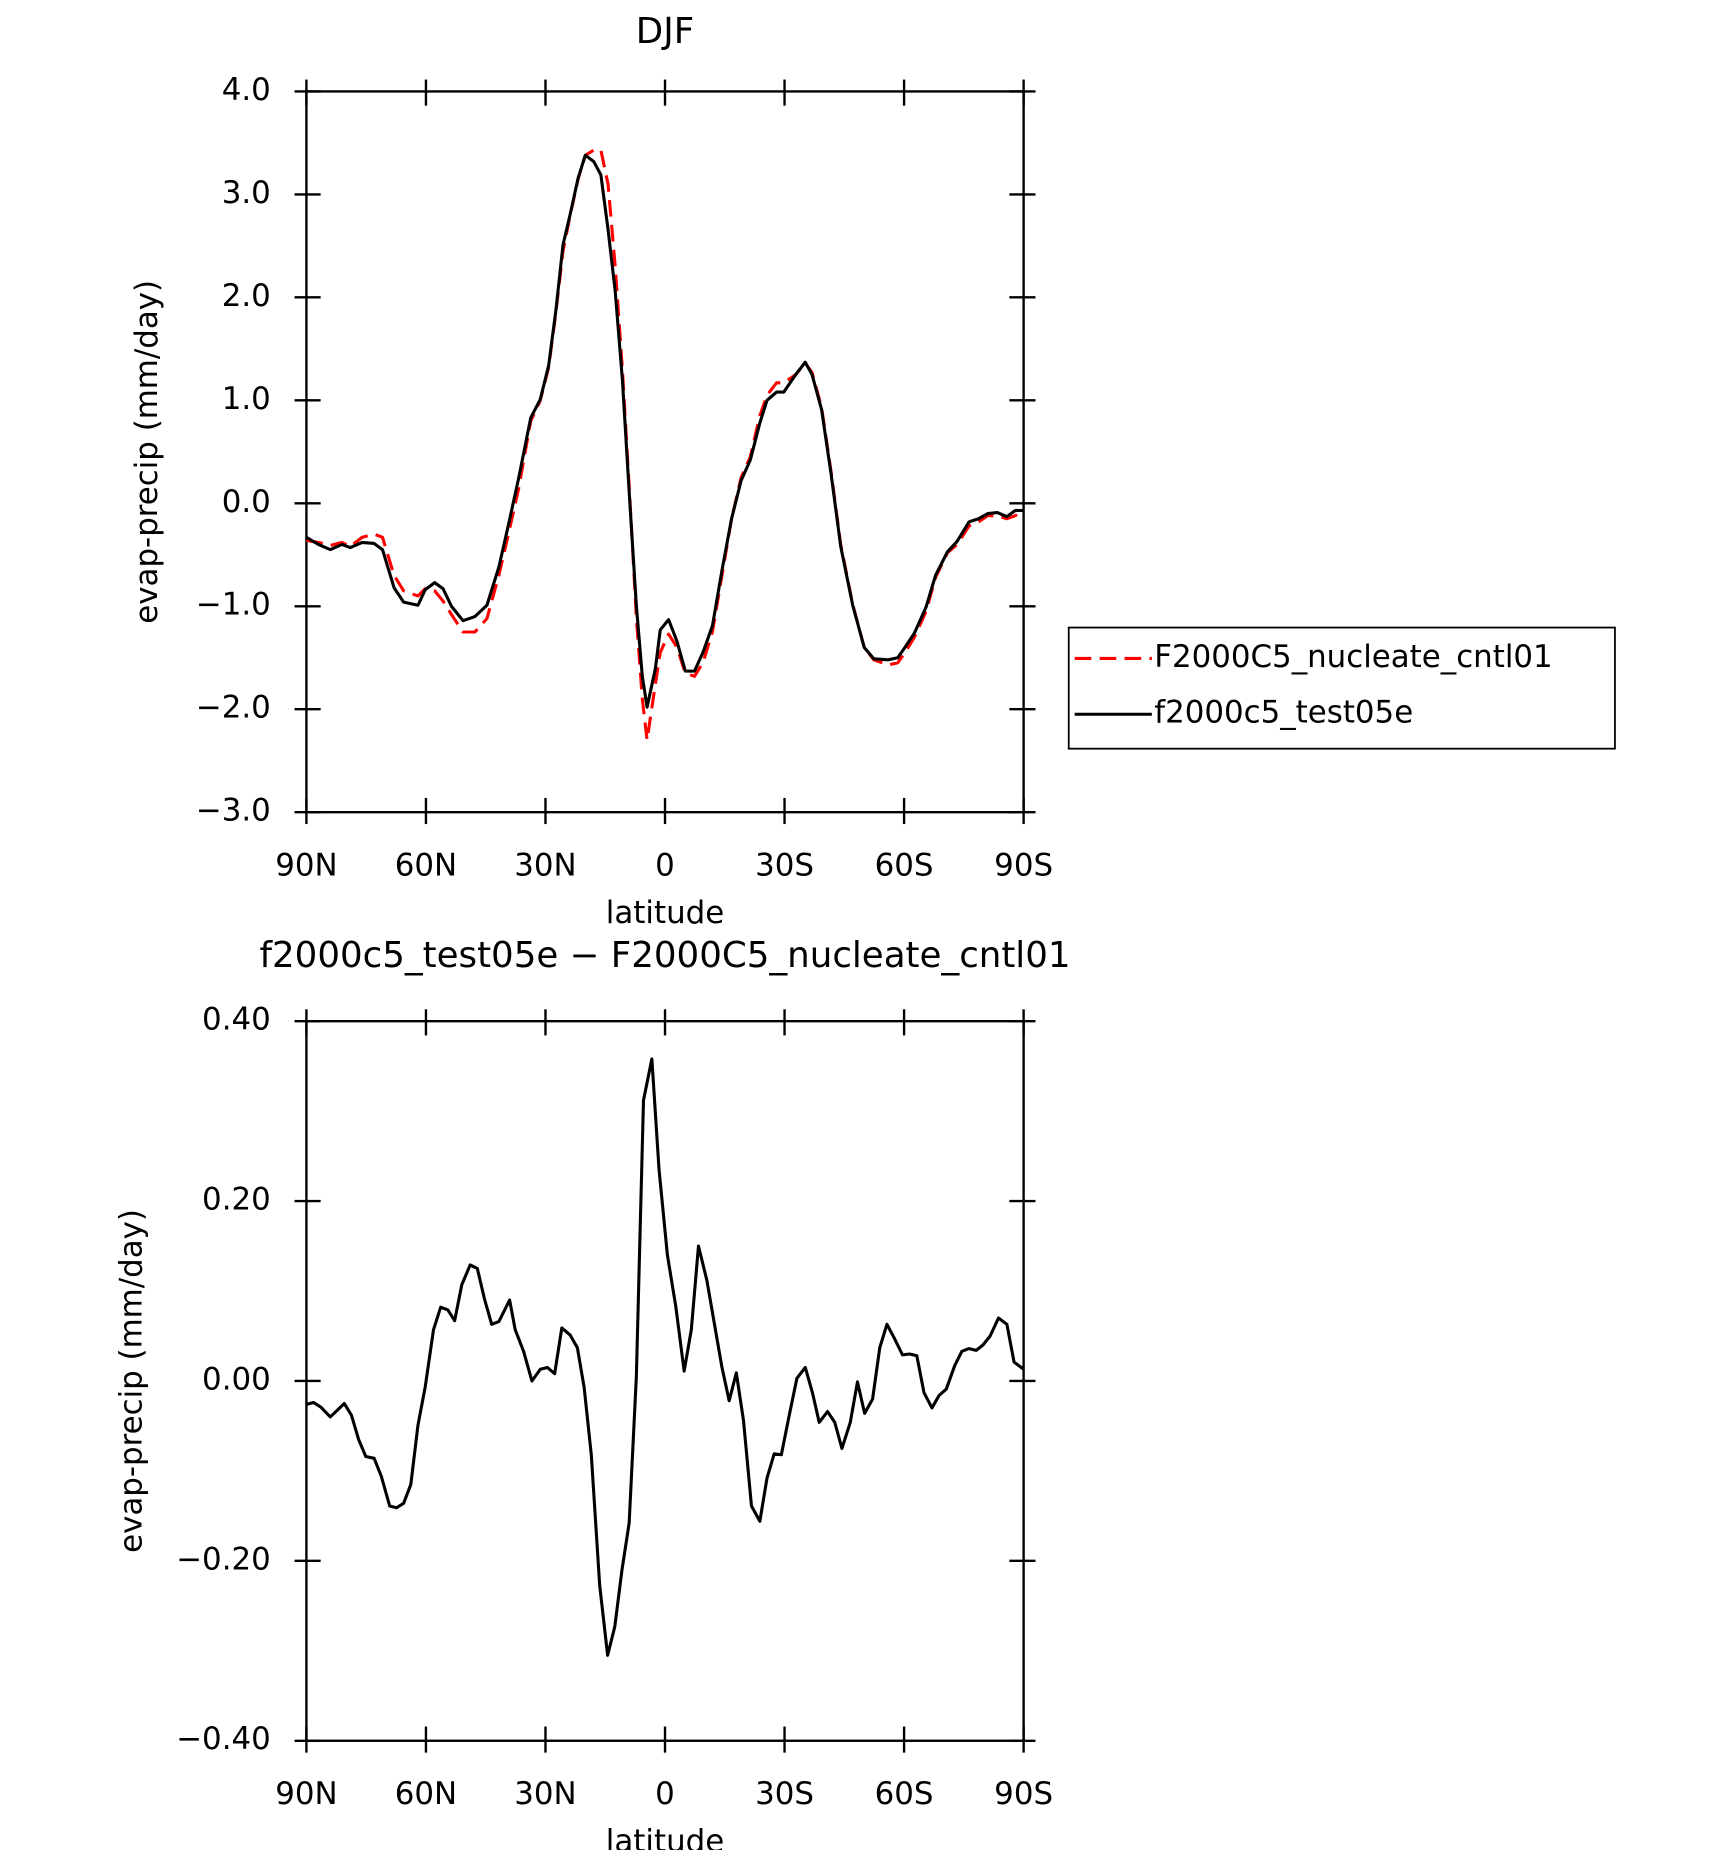 The image size is (1710, 1850). What do you see at coordinates (246, 502) in the screenshot?
I see `y-tick-label: 0.0` at bounding box center [246, 502].